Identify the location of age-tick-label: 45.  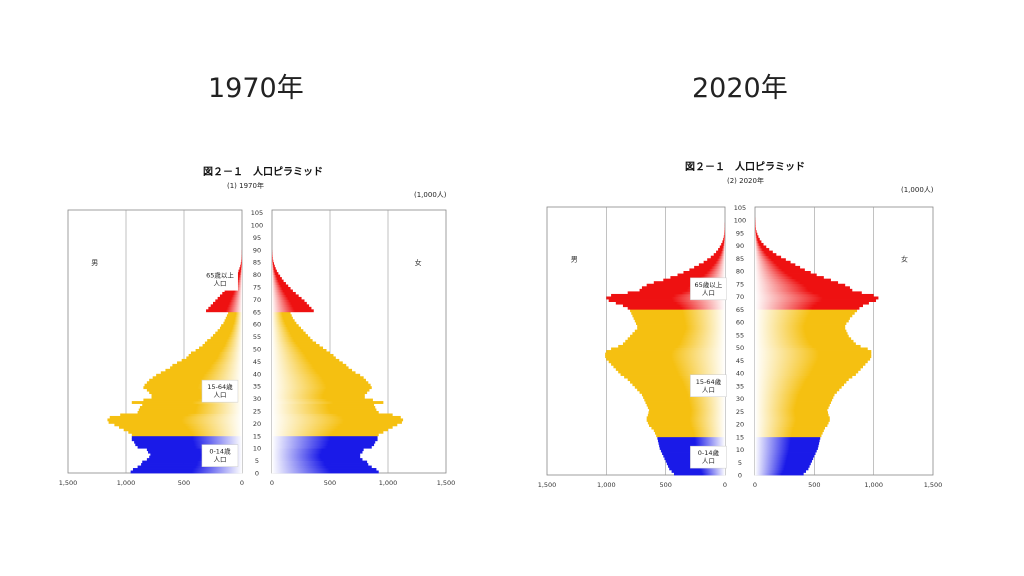
(740, 361).